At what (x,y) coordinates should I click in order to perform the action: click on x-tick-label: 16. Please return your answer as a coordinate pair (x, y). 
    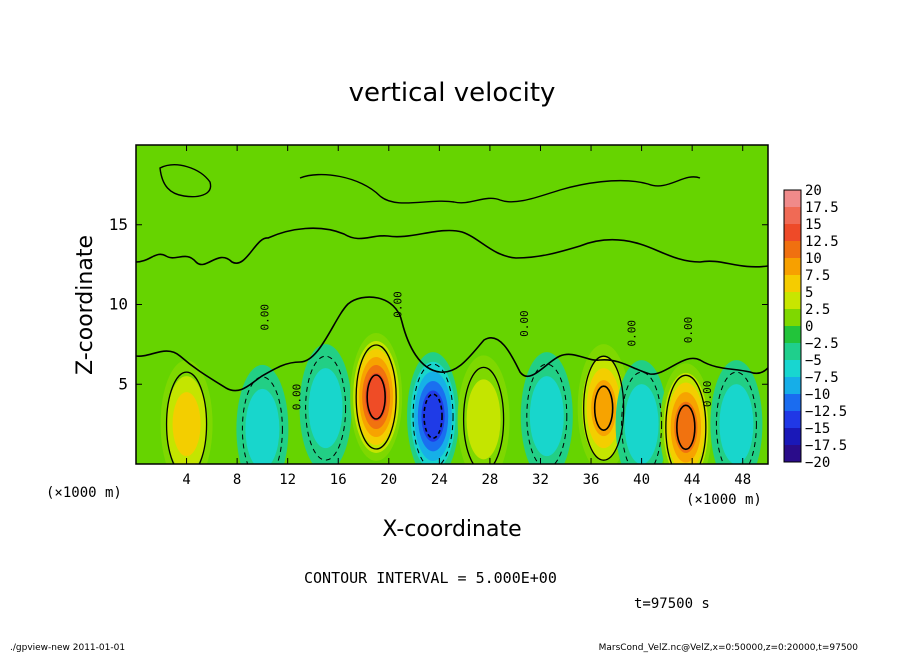
    Looking at the image, I should click on (338, 480).